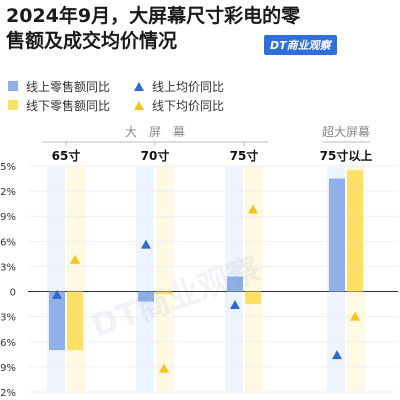 The image size is (400, 400). Describe the element at coordinates (8, 368) in the screenshot. I see `y-tick-label: -9%` at that location.